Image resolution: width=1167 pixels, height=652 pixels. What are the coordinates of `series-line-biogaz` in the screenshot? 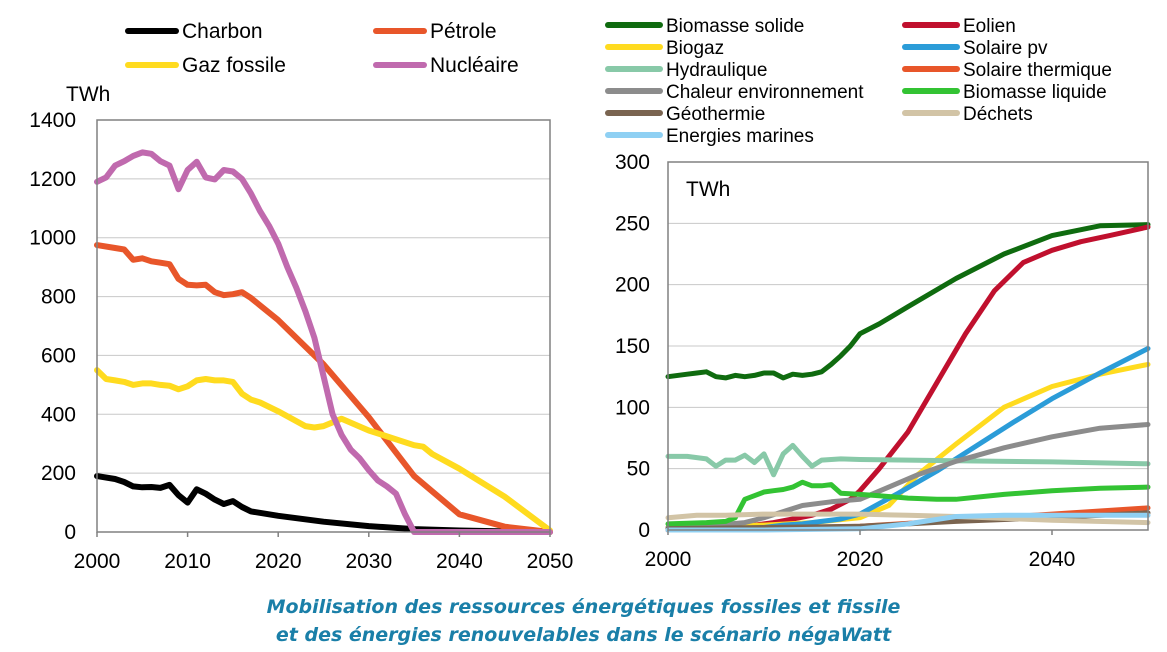 It's located at (908, 445).